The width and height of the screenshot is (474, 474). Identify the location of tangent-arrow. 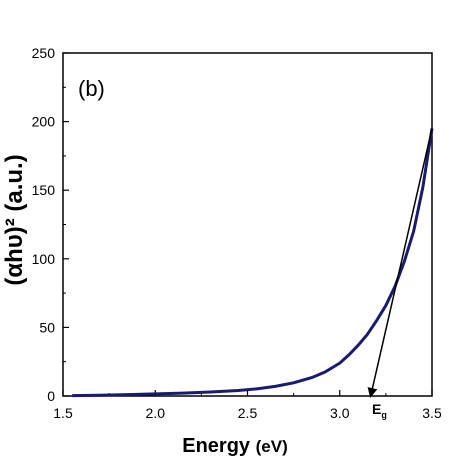
(400, 263).